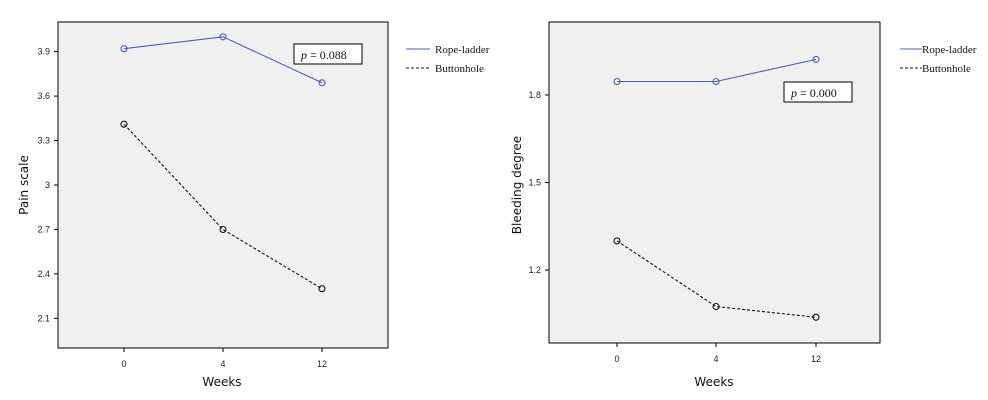 This screenshot has height=400, width=988. Describe the element at coordinates (222, 364) in the screenshot. I see `chart1-x-tick-label: 4` at that location.